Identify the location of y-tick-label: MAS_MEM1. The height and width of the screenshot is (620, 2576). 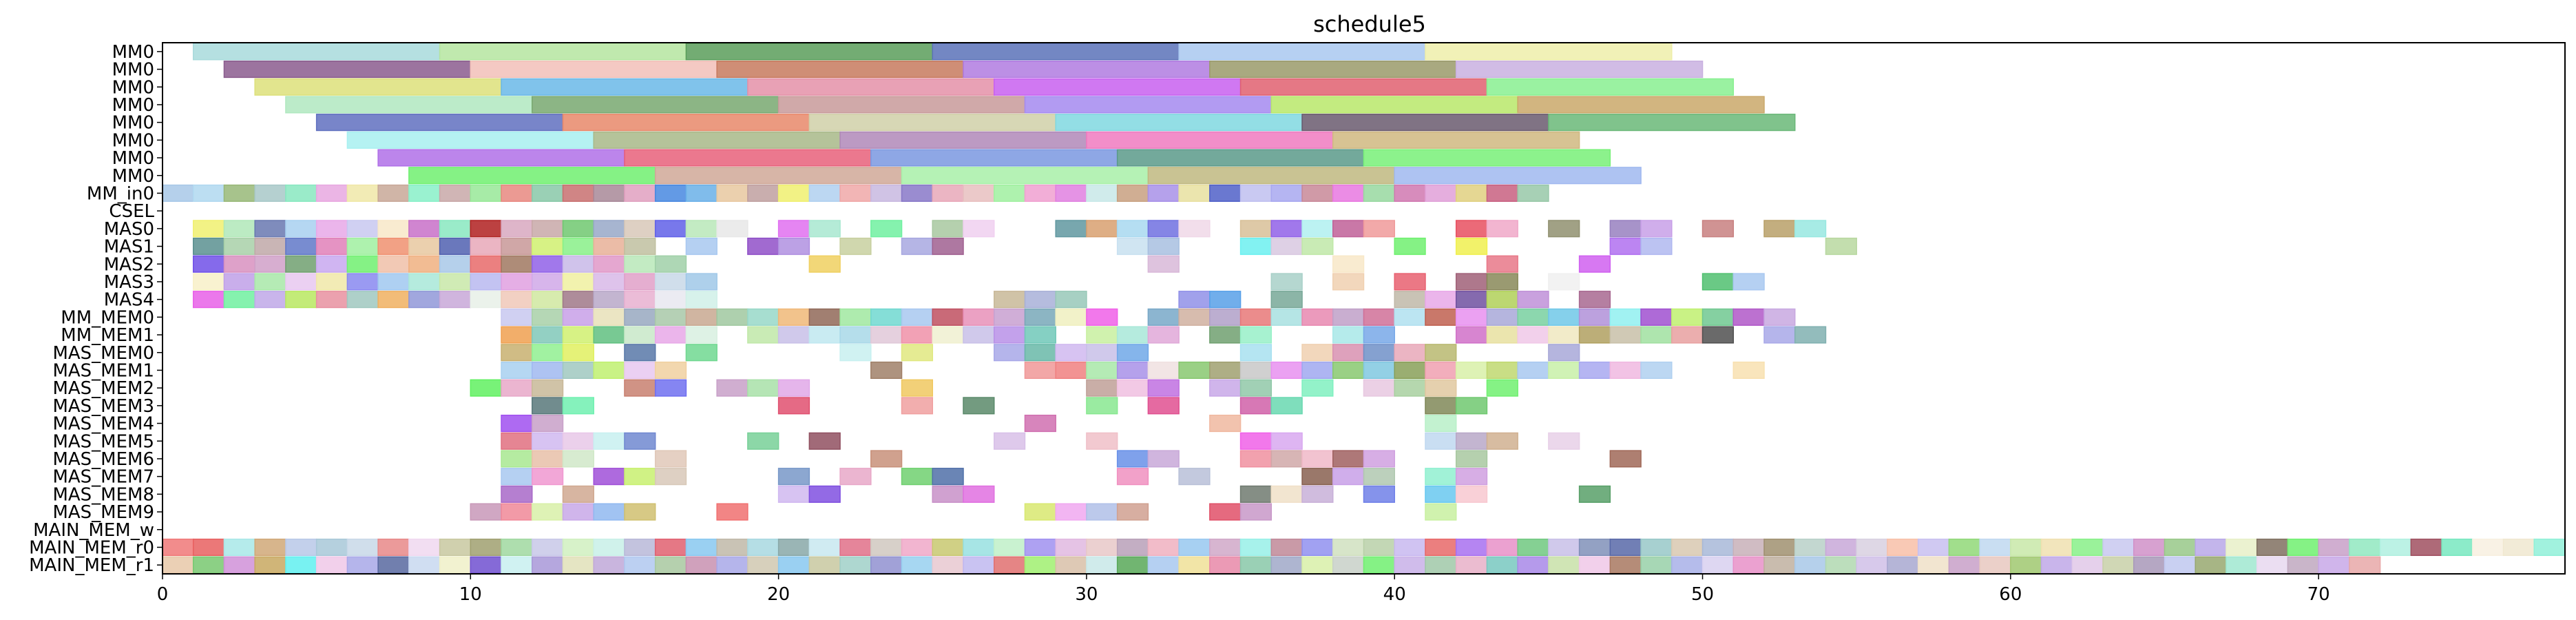
(103, 371).